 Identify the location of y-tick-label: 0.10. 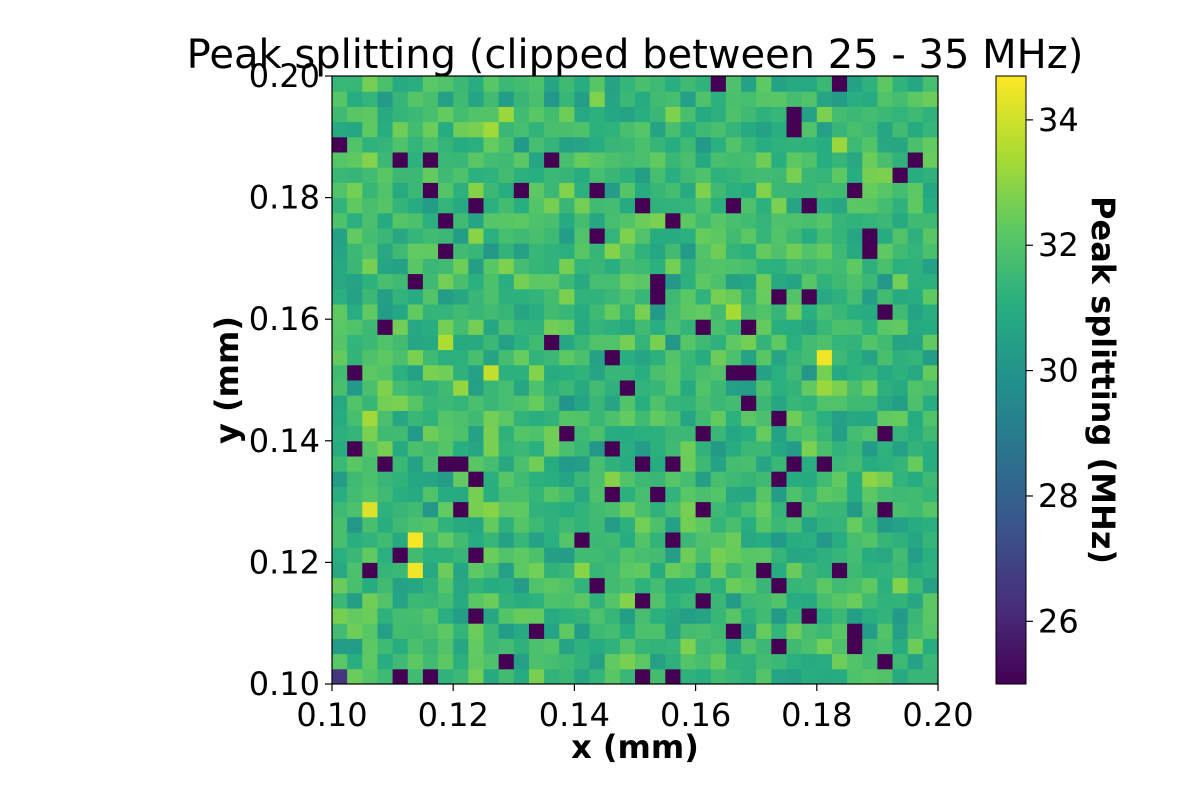
(284, 684).